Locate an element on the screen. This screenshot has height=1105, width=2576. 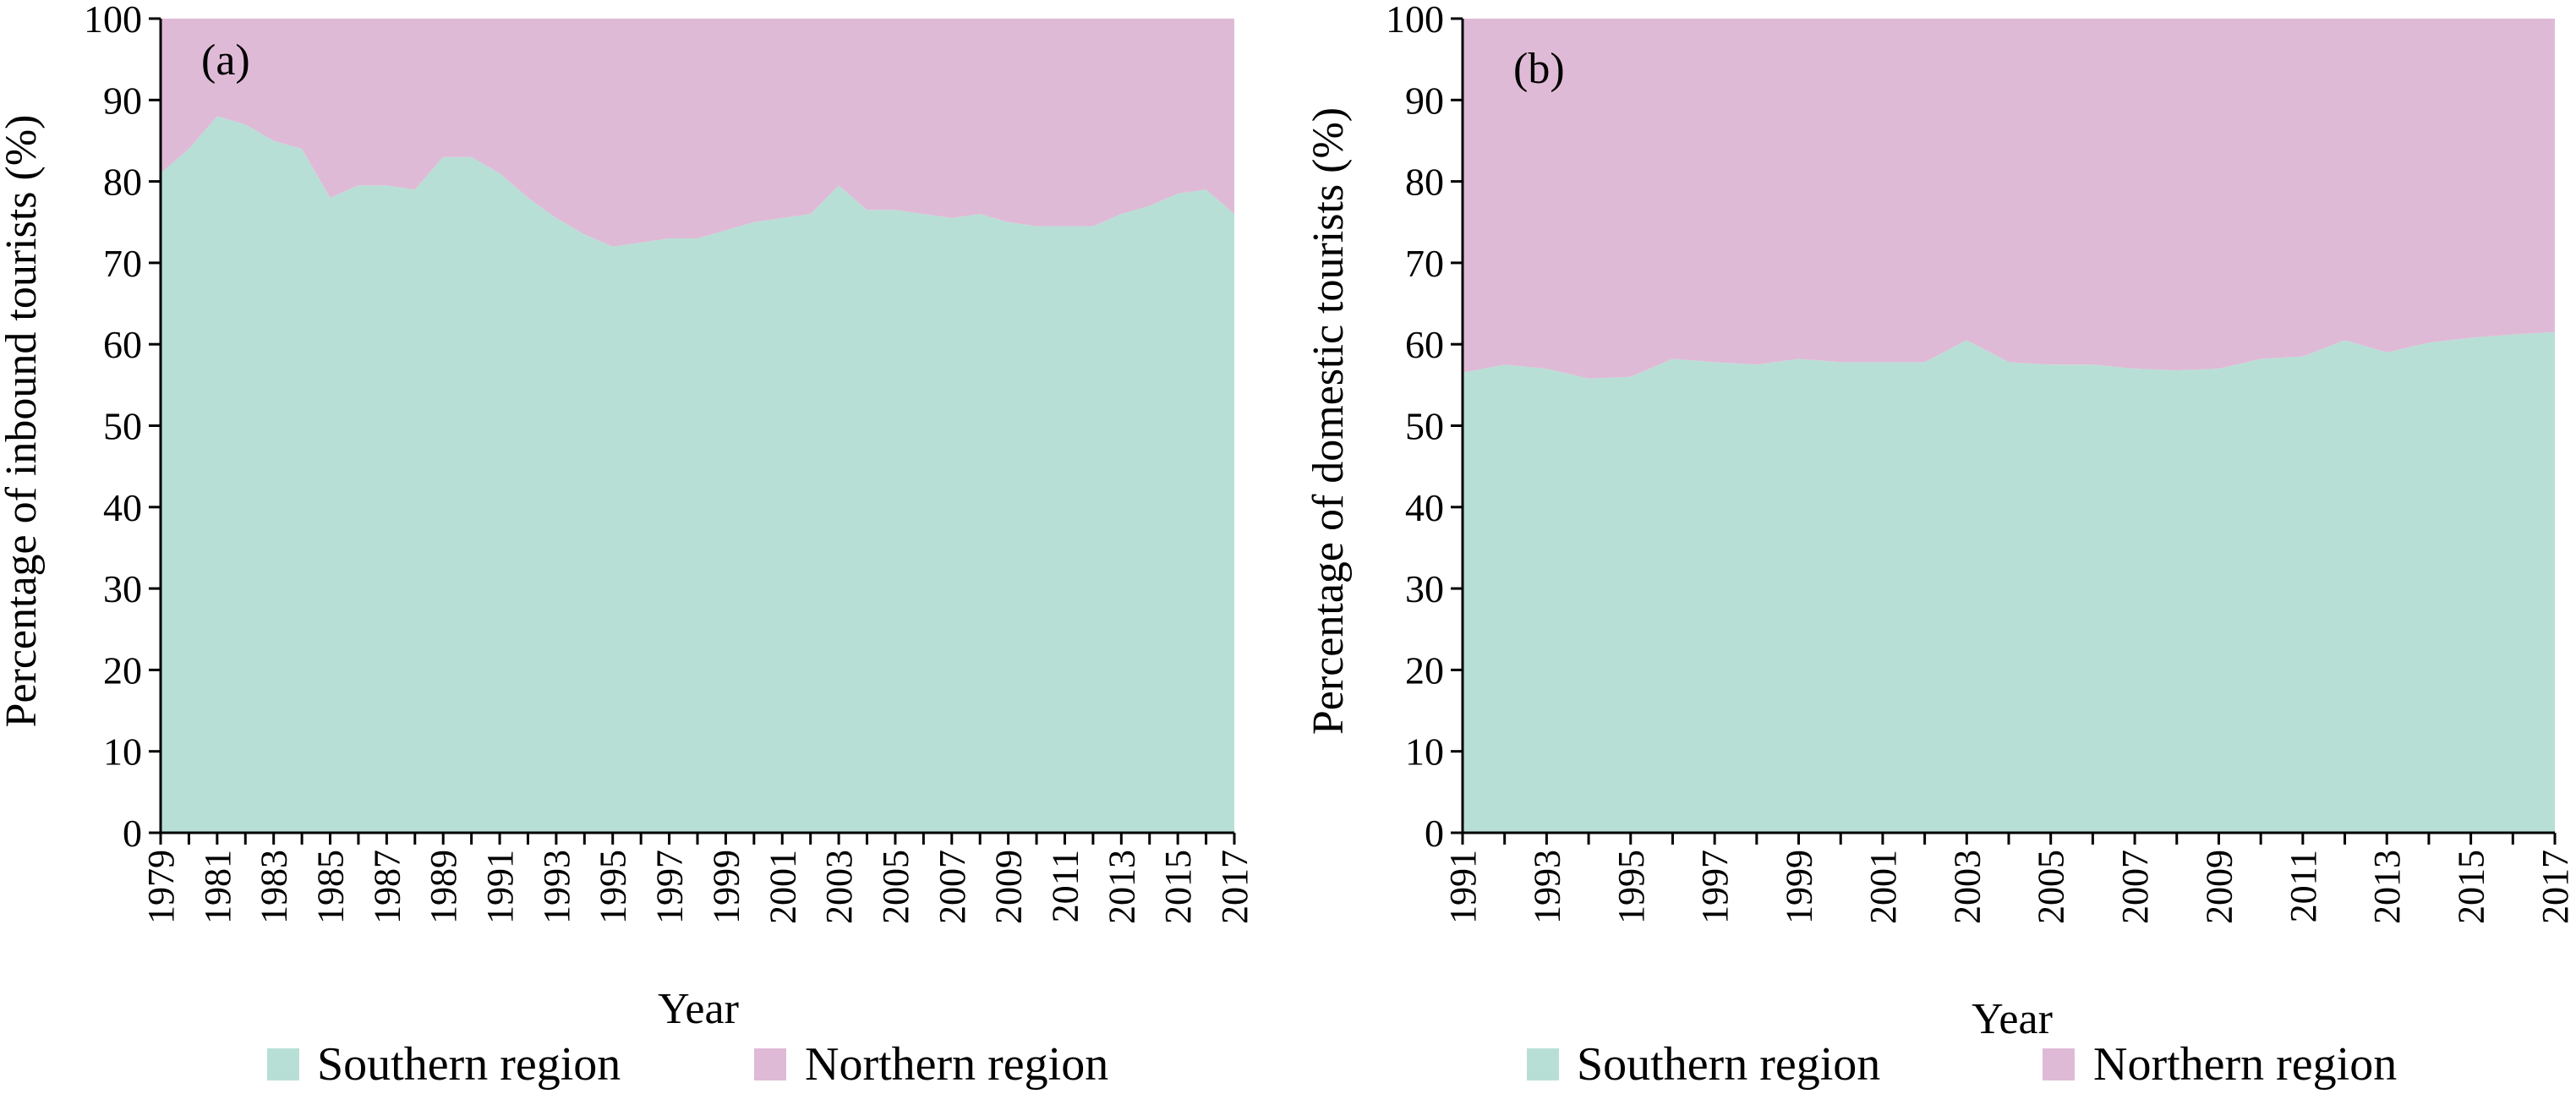
panel-a-x-tick-label: 1997 is located at coordinates (670, 887).